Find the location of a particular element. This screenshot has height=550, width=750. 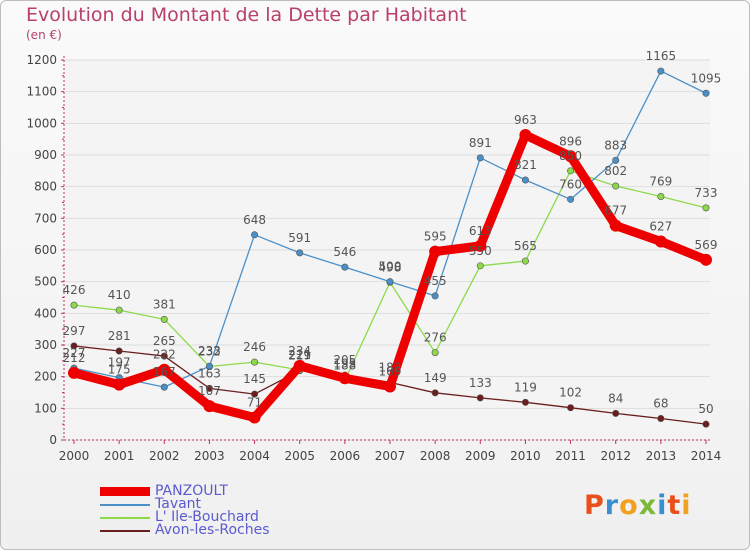

x-tick-label: 2014 is located at coordinates (706, 456).